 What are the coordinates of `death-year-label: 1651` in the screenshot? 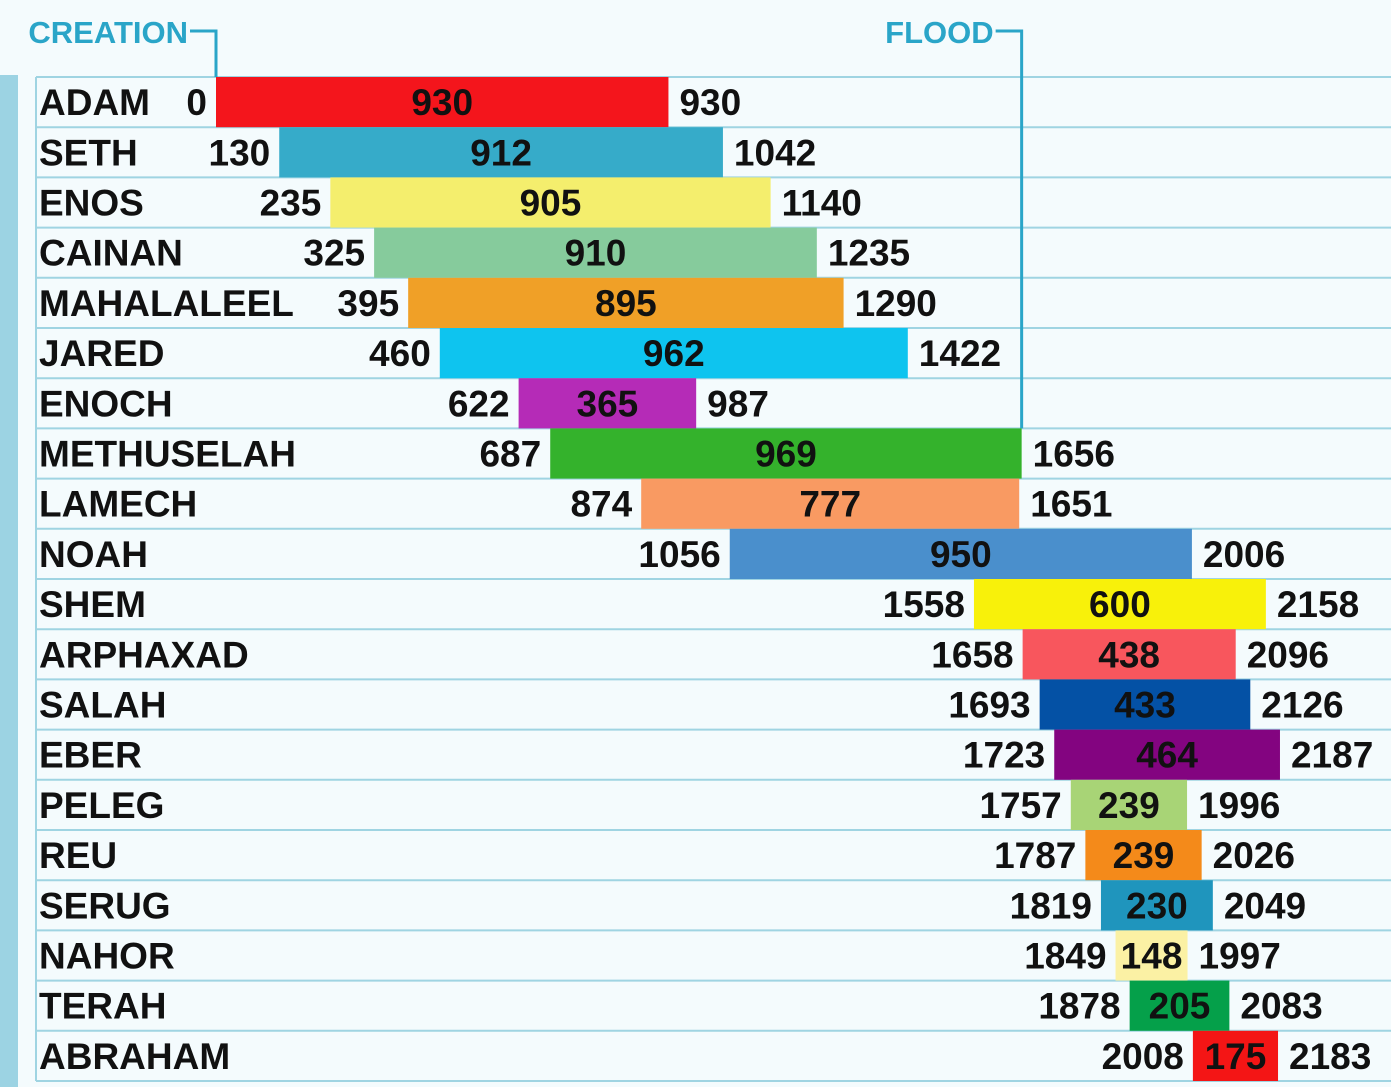 It's located at (1071, 504).